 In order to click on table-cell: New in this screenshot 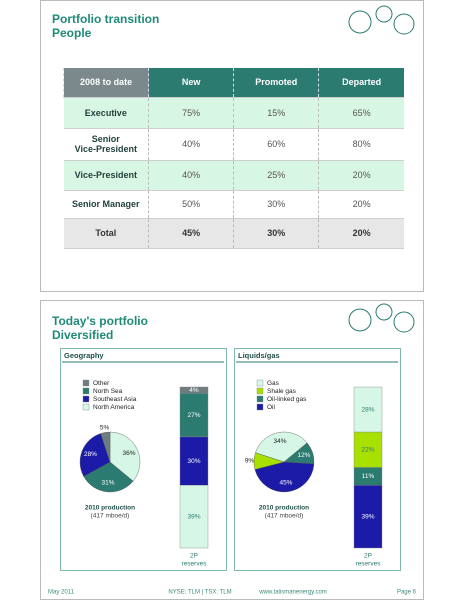, I will do `click(191, 83)`.